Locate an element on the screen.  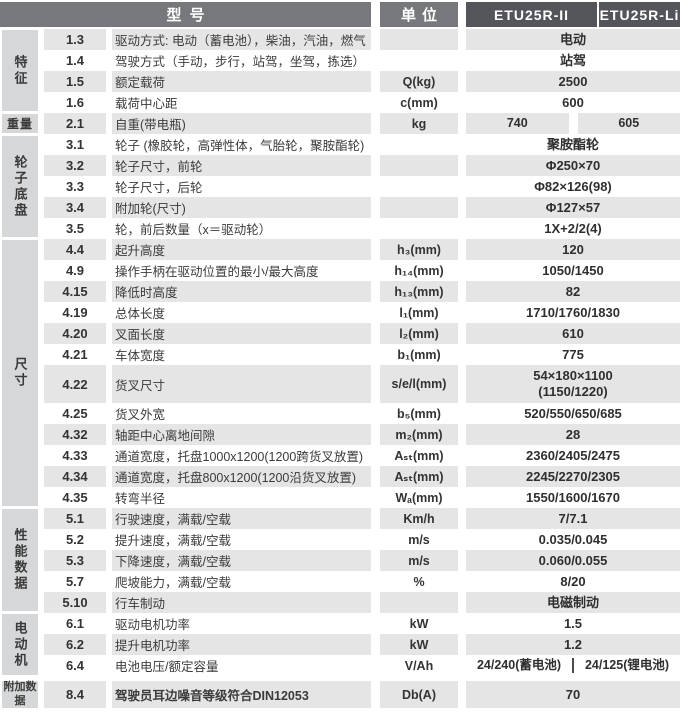
table-row: 1.5 额定载荷 Q(kg) 2500 is located at coordinates (340, 81).